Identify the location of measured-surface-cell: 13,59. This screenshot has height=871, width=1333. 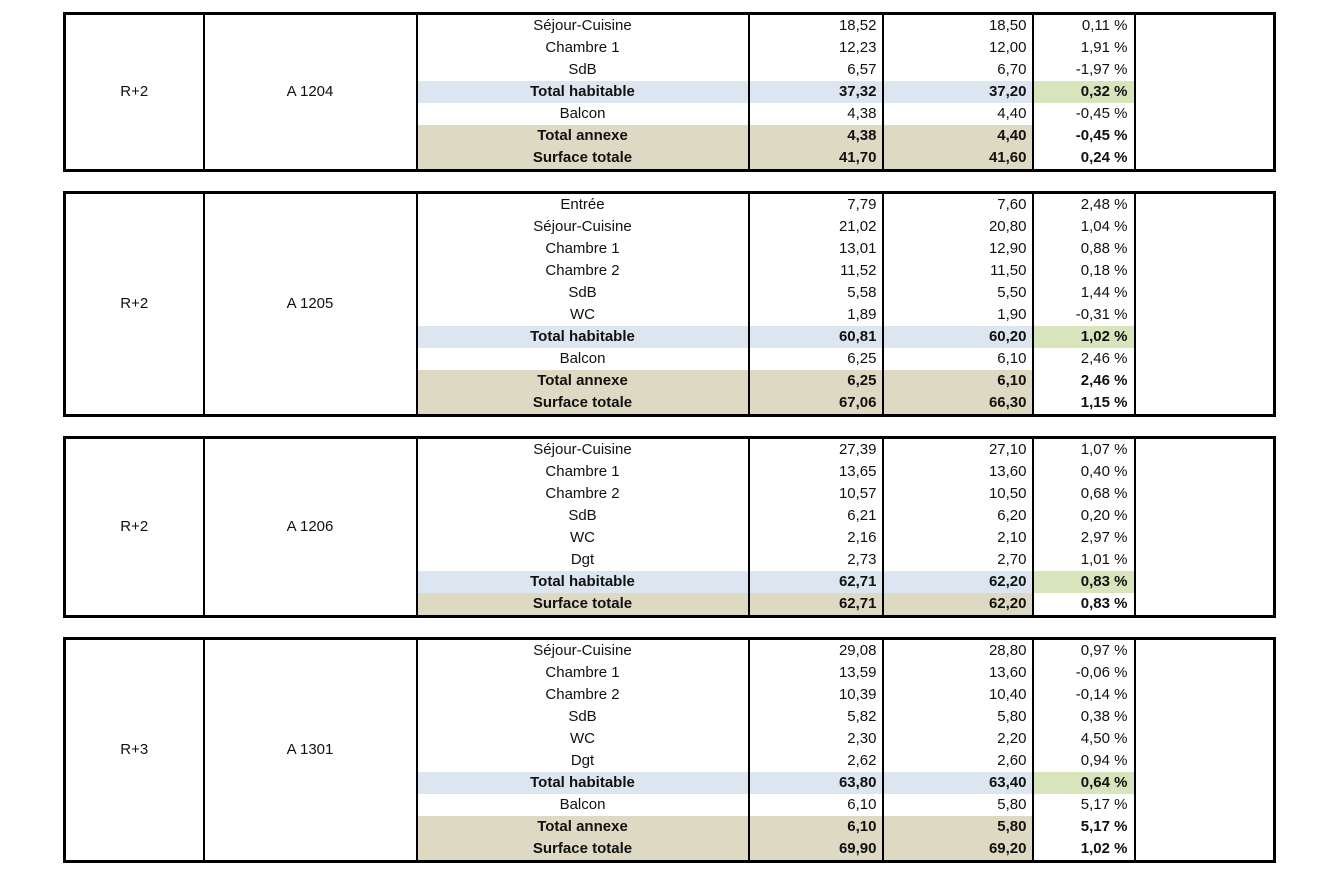
(816, 673).